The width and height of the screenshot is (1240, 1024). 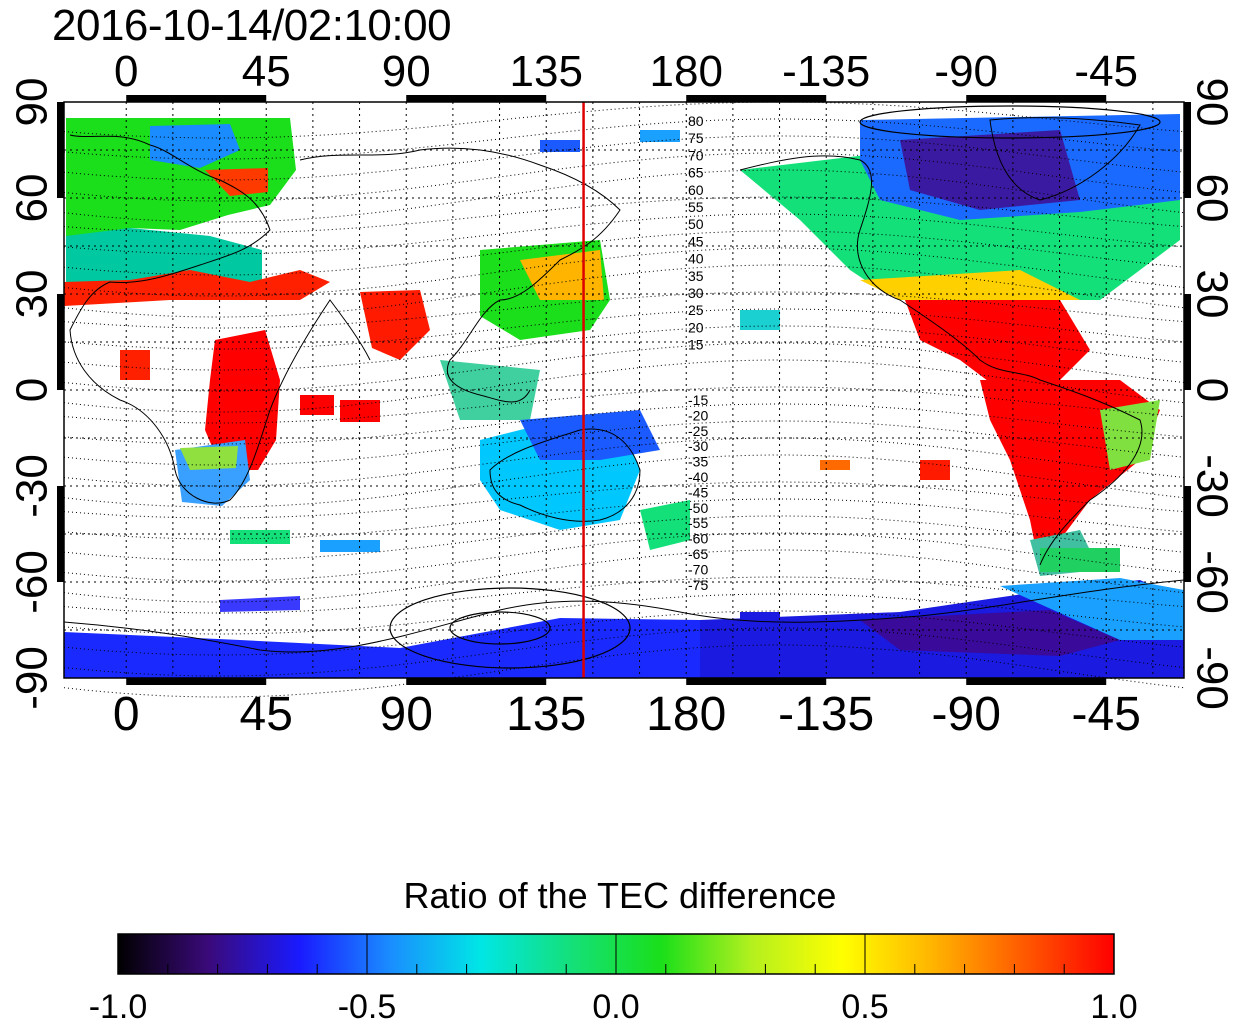 I want to click on y-tick-label: 0, so click(x=32, y=390).